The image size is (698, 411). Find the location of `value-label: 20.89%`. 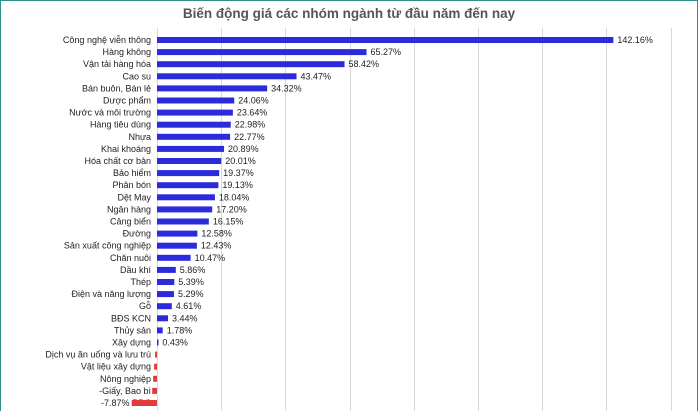

value-label: 20.89% is located at coordinates (243, 149).